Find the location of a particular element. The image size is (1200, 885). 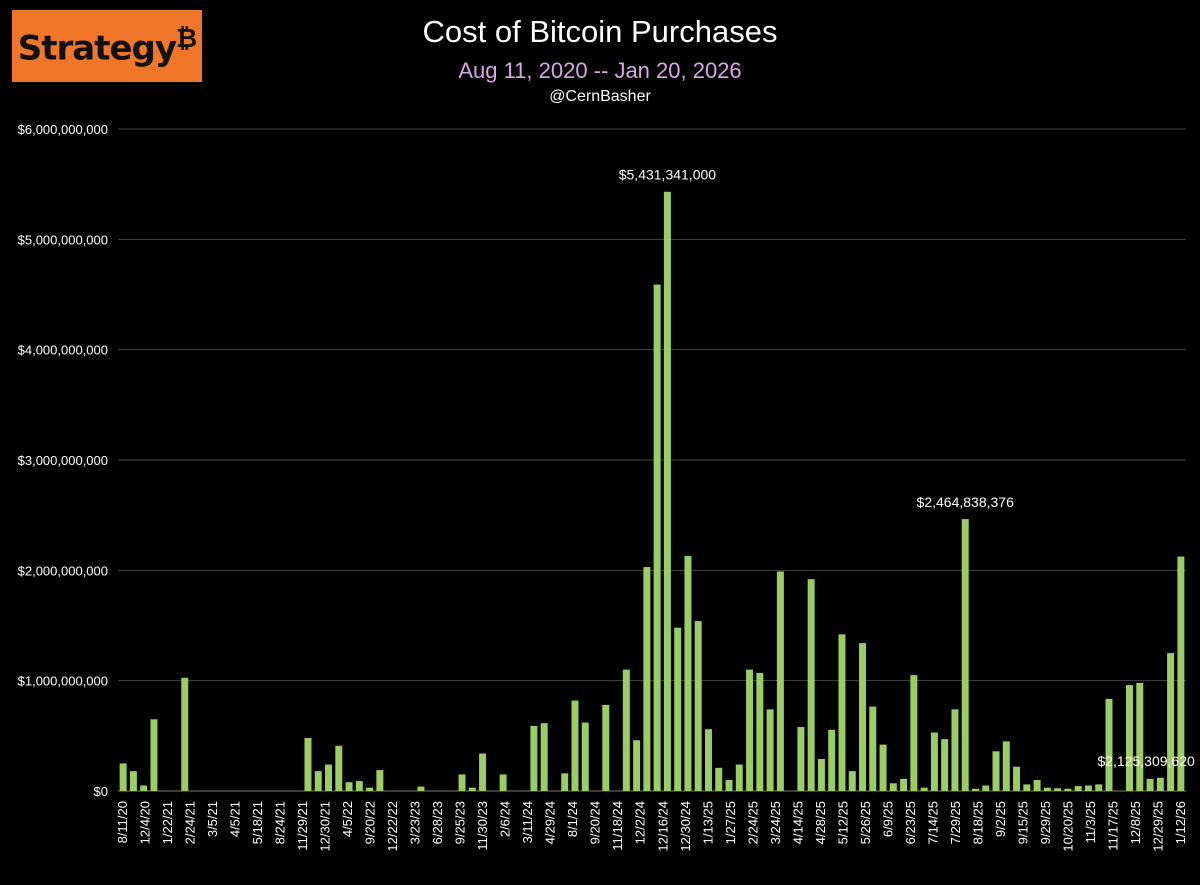

x-tick-label: 12/8/25 is located at coordinates (1135, 822).